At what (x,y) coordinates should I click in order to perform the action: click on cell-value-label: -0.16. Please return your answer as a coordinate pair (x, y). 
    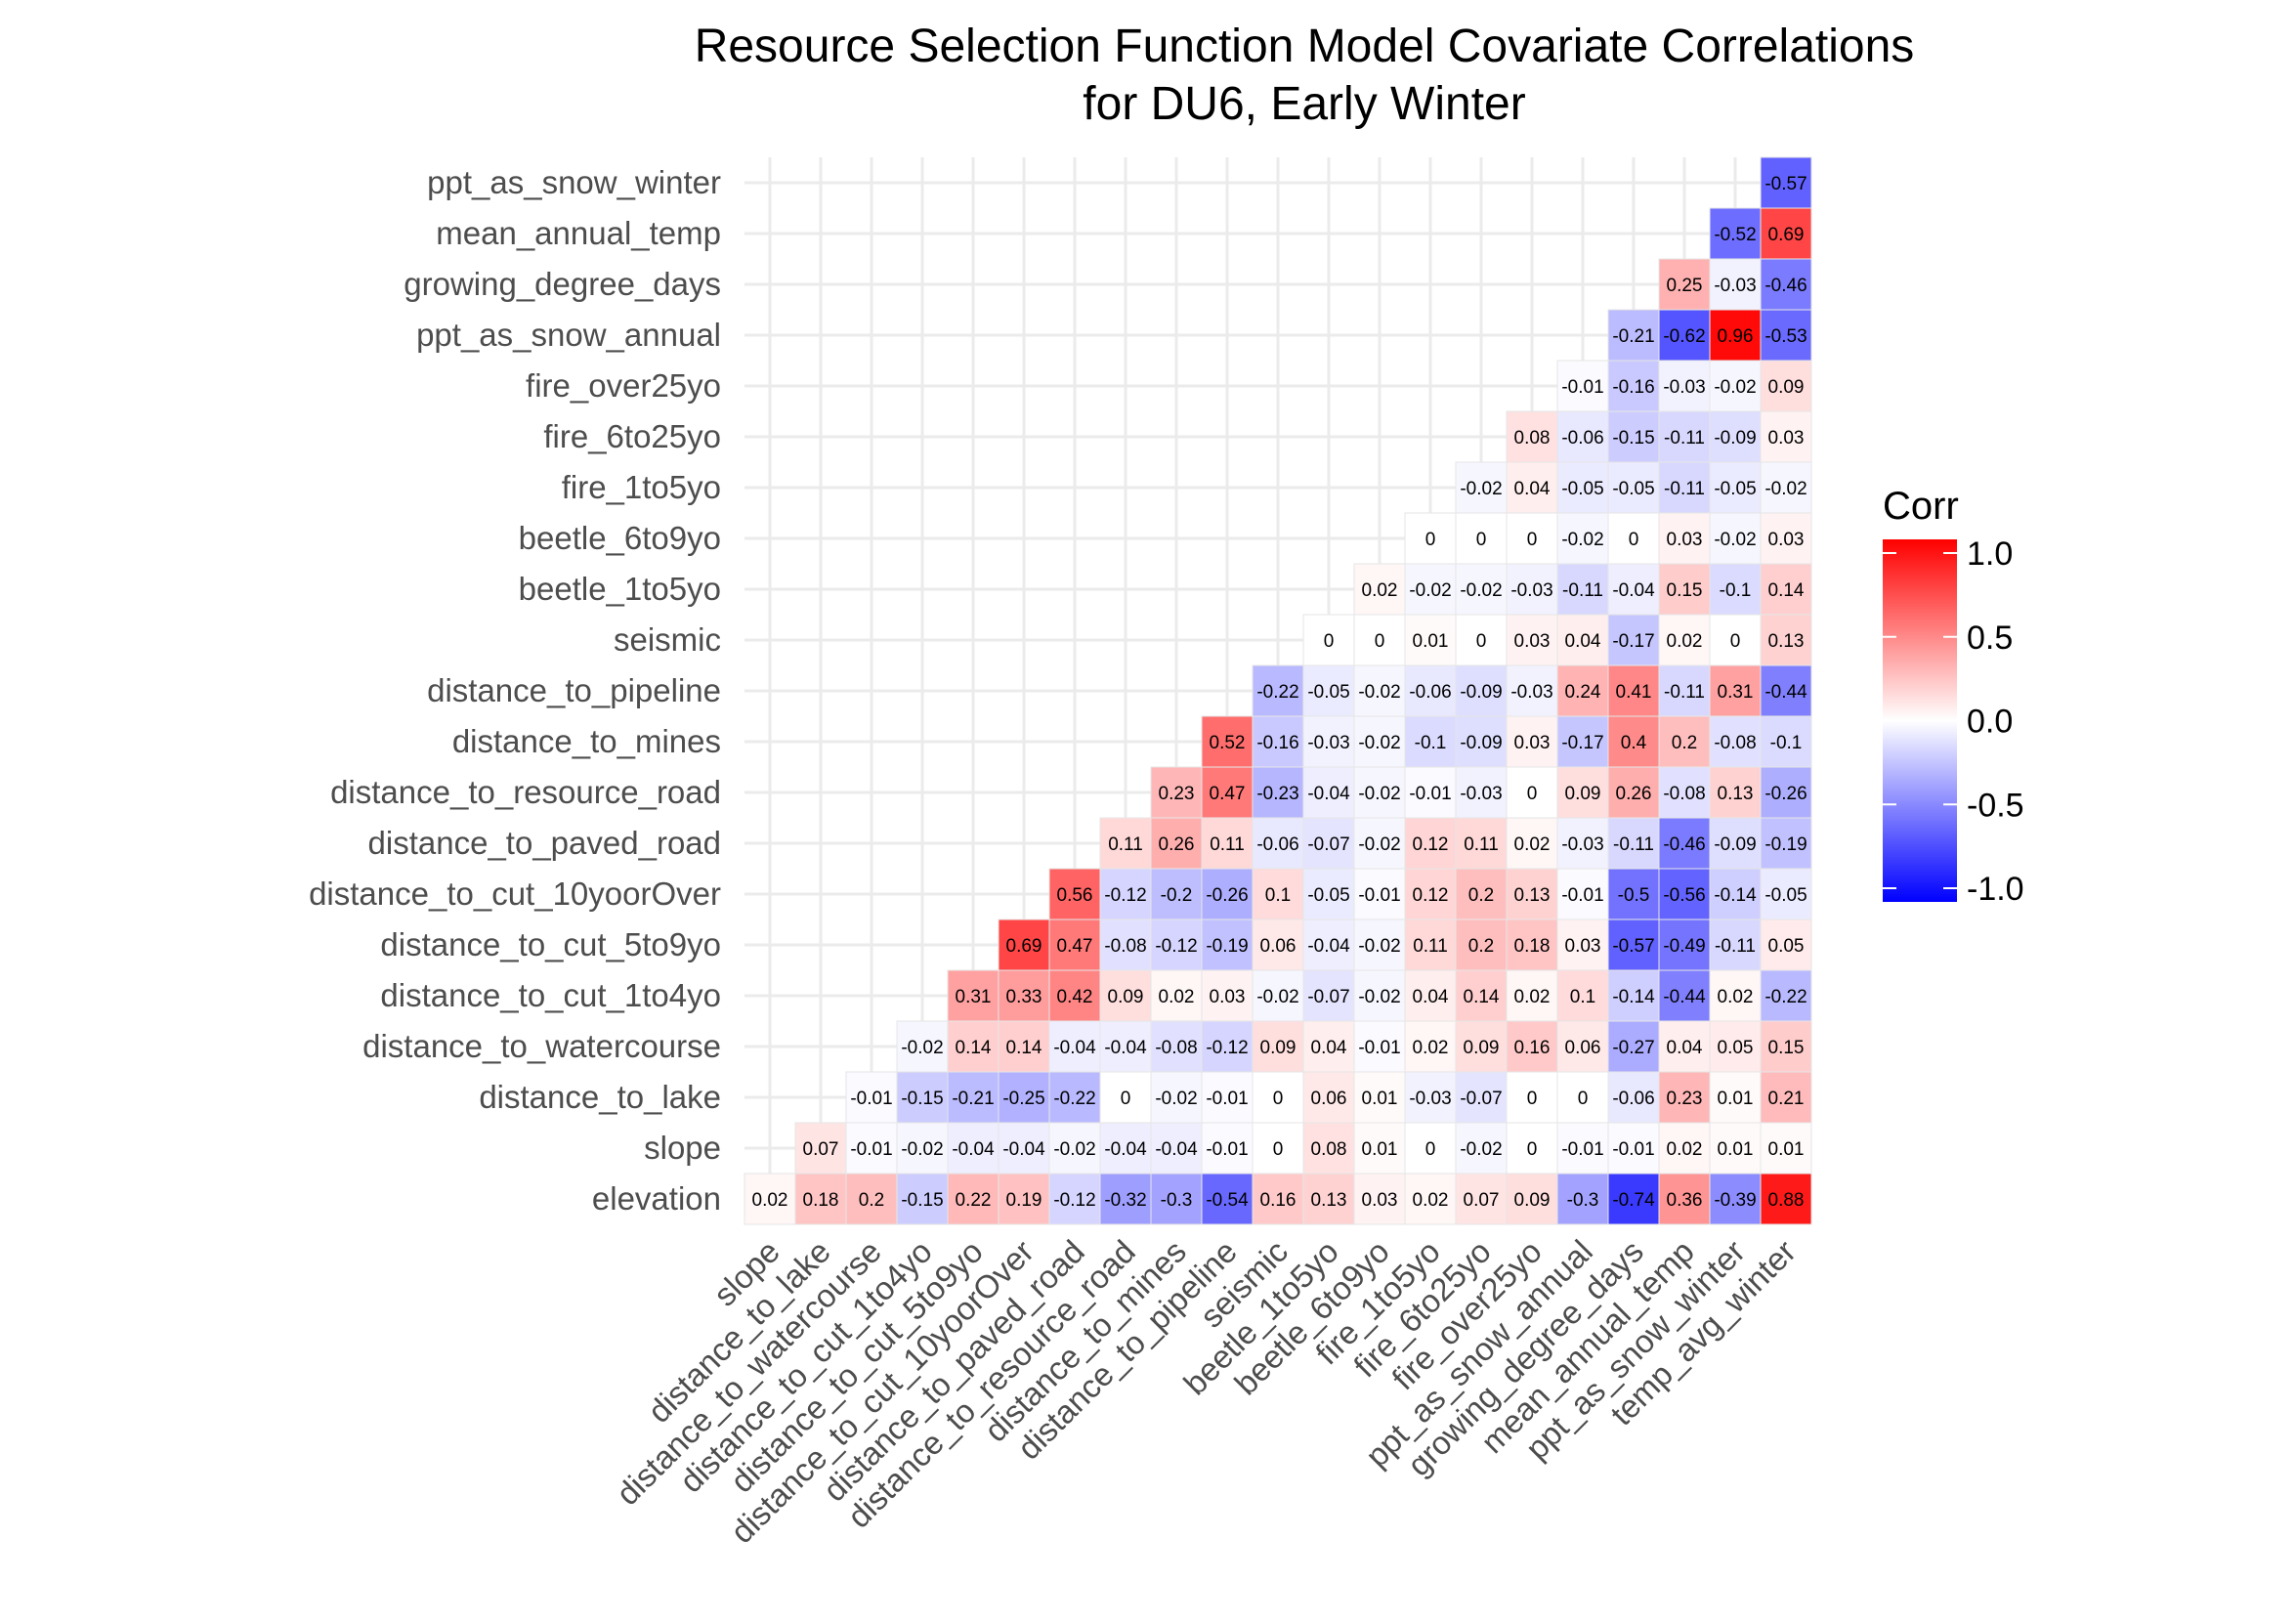
    Looking at the image, I should click on (1633, 388).